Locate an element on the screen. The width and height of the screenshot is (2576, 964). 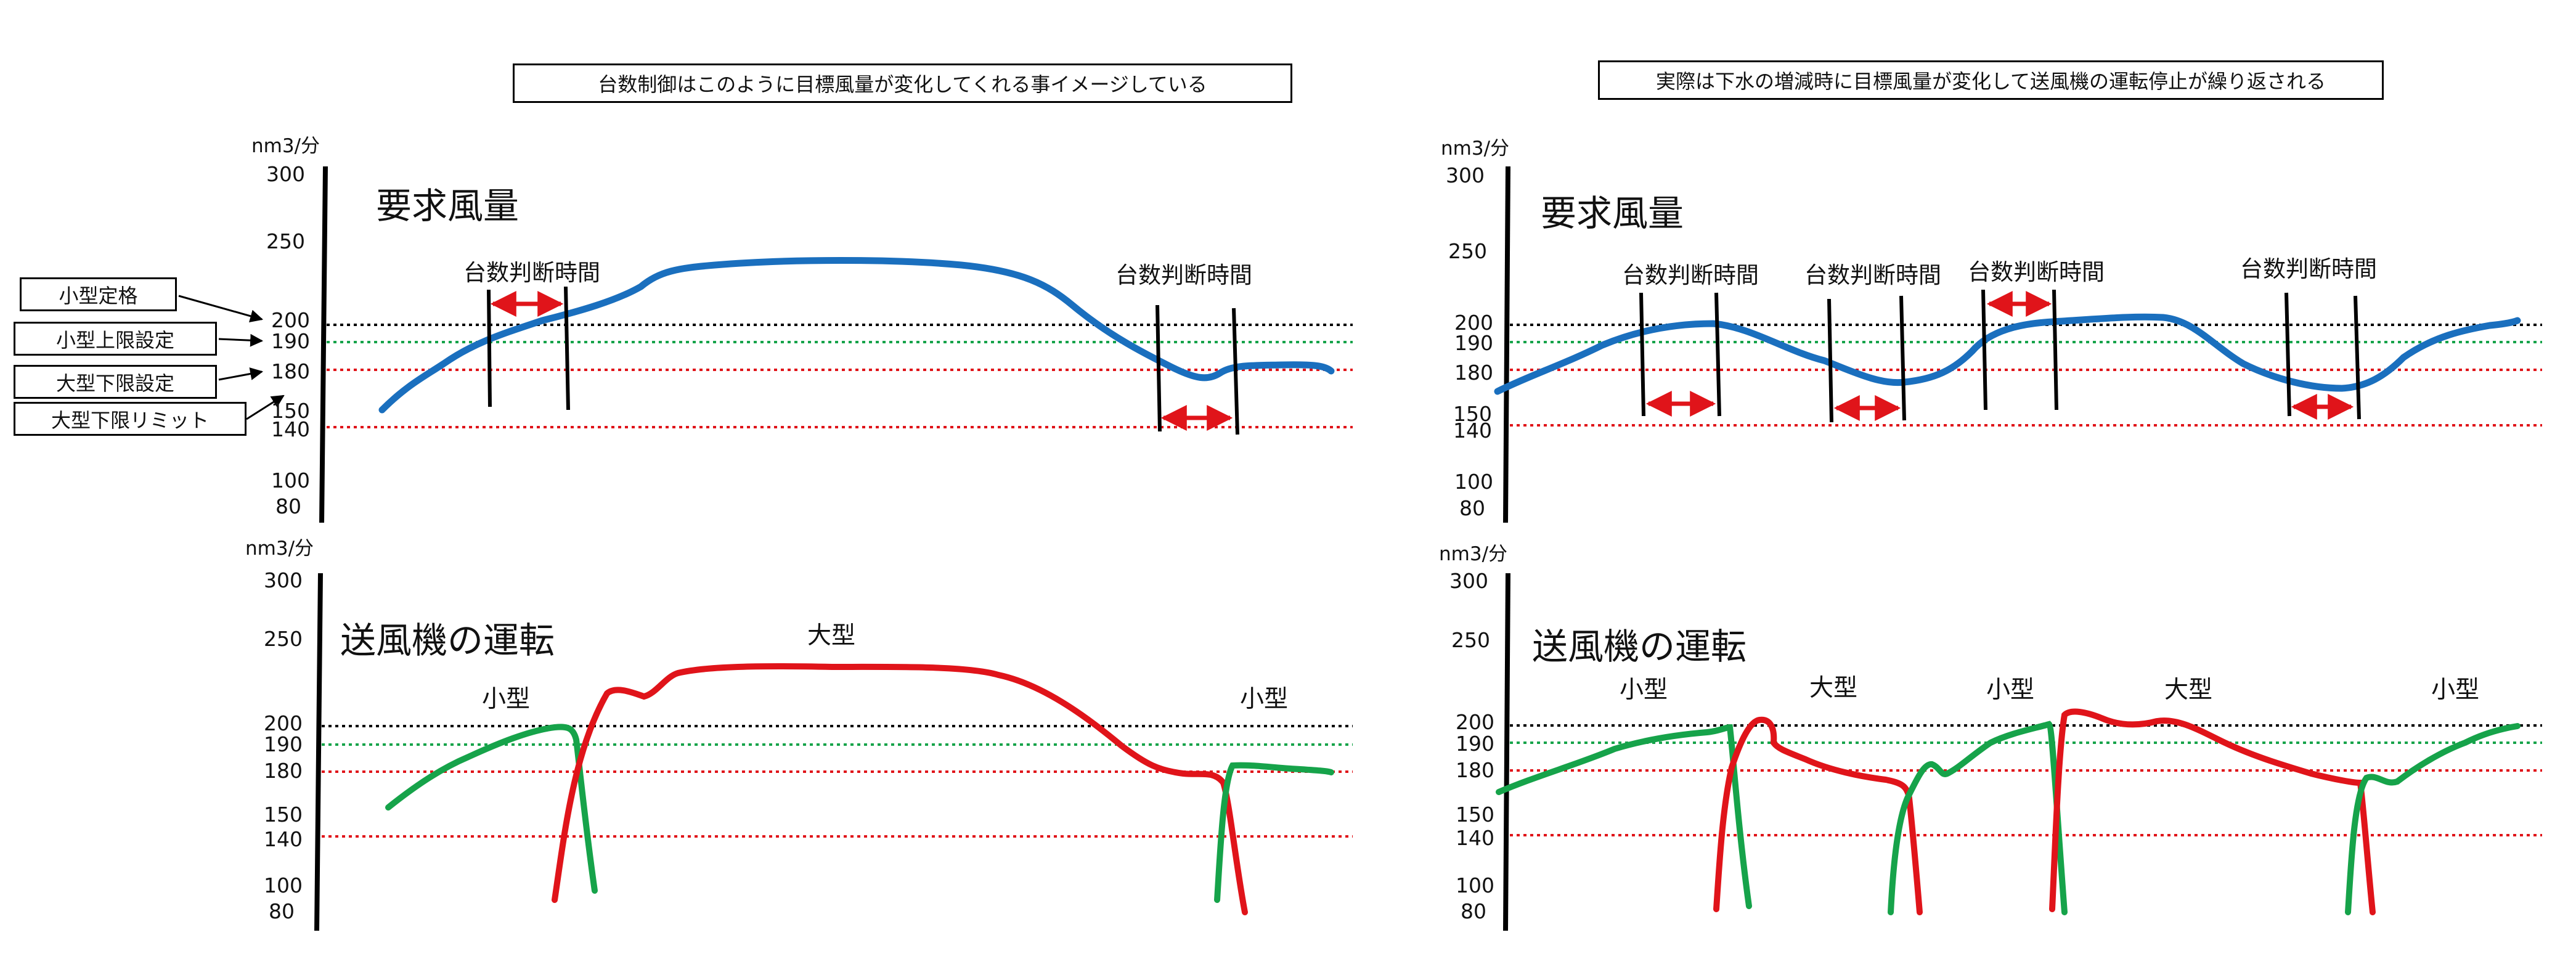
legend-small-rated: 小型定格 is located at coordinates (98, 294).